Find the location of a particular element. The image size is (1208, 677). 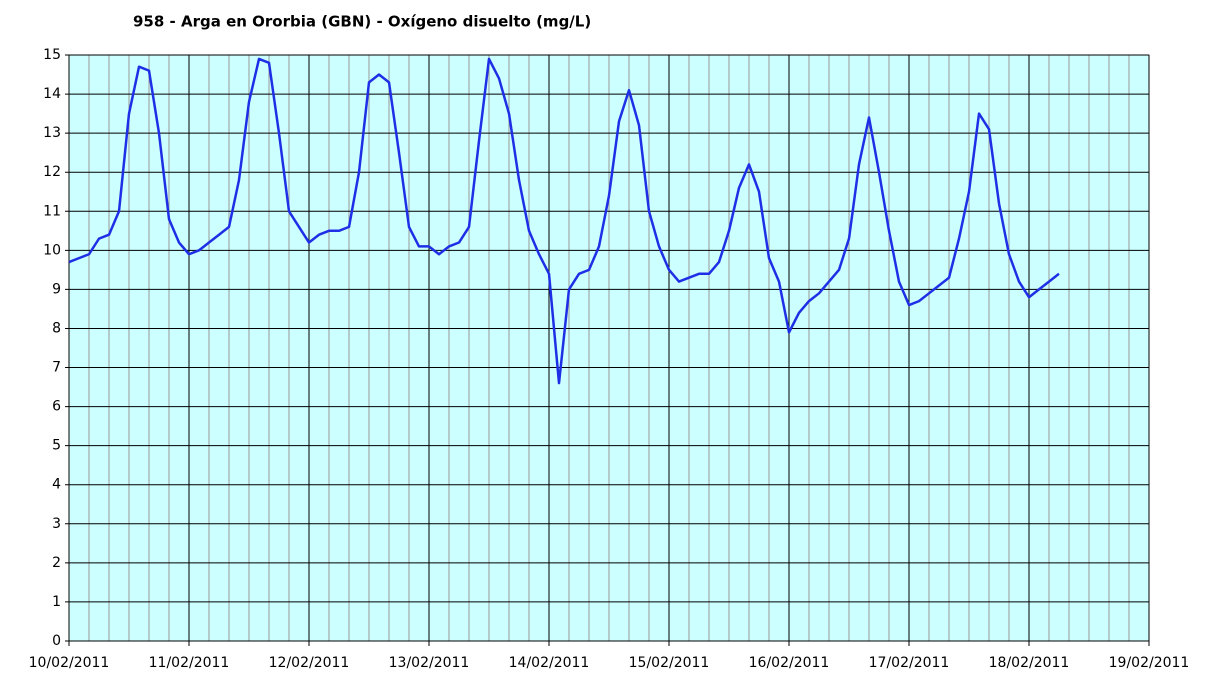

y-tick-label: 12 is located at coordinates (52, 172).